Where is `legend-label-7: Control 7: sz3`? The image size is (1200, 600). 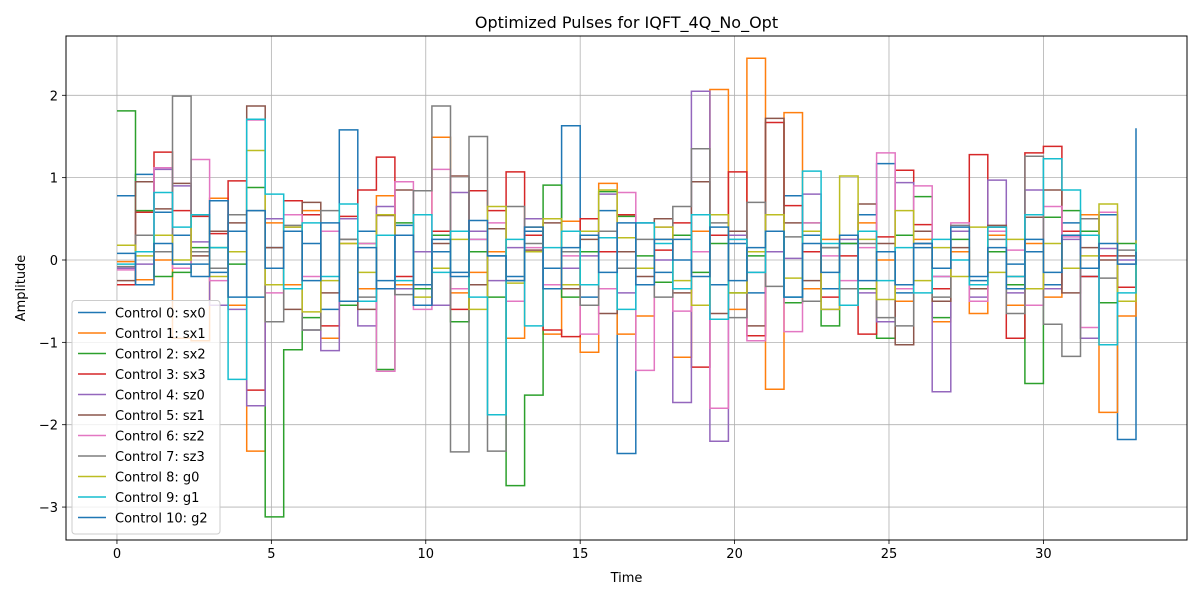 legend-label-7: Control 7: sz3 is located at coordinates (160, 457).